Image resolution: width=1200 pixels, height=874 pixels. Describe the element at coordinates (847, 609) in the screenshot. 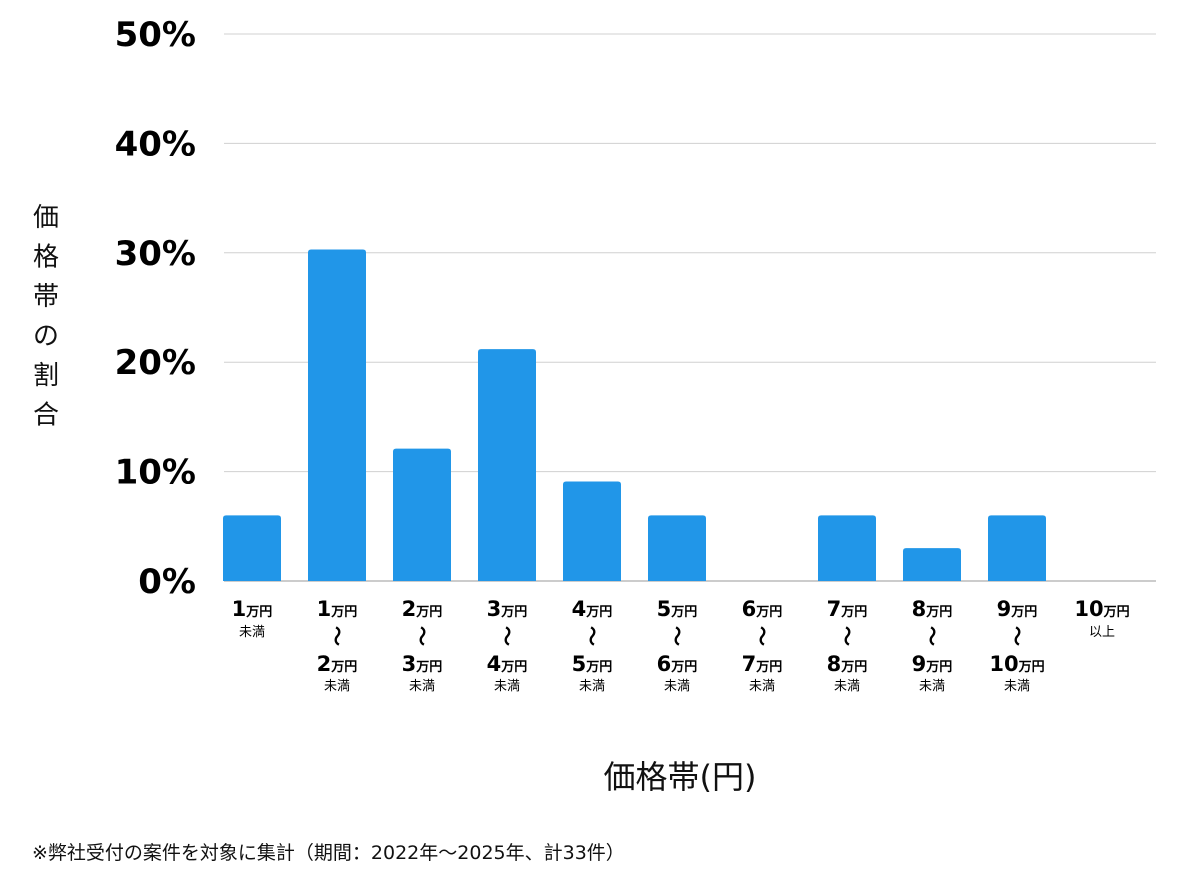

I see `category-top: 7万円` at that location.